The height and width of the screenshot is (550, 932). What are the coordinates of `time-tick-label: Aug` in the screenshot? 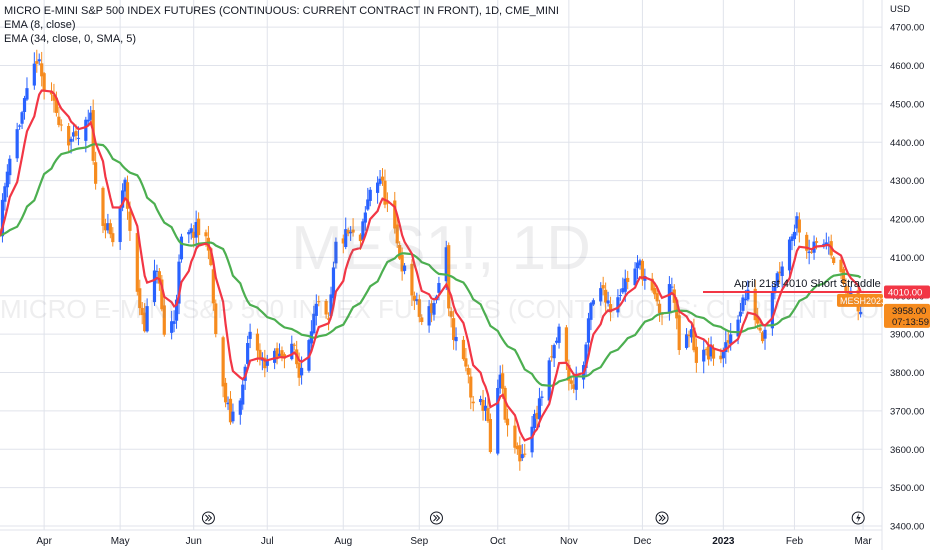 It's located at (343, 541).